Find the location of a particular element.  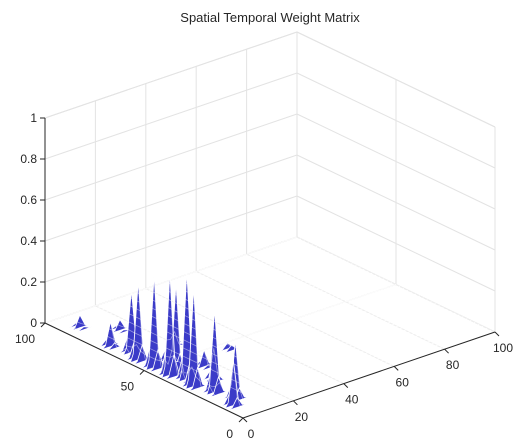

x-tick-label: 100 is located at coordinates (503, 348).